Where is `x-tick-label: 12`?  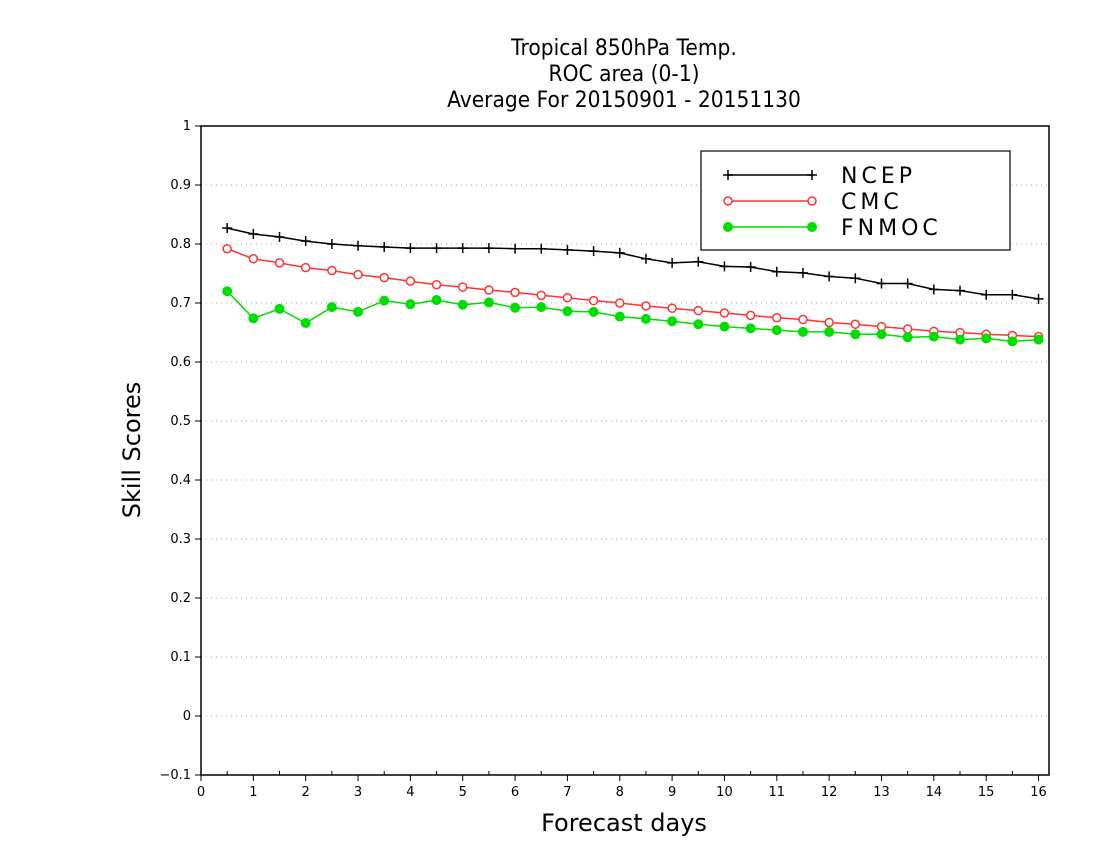
x-tick-label: 12 is located at coordinates (829, 792).